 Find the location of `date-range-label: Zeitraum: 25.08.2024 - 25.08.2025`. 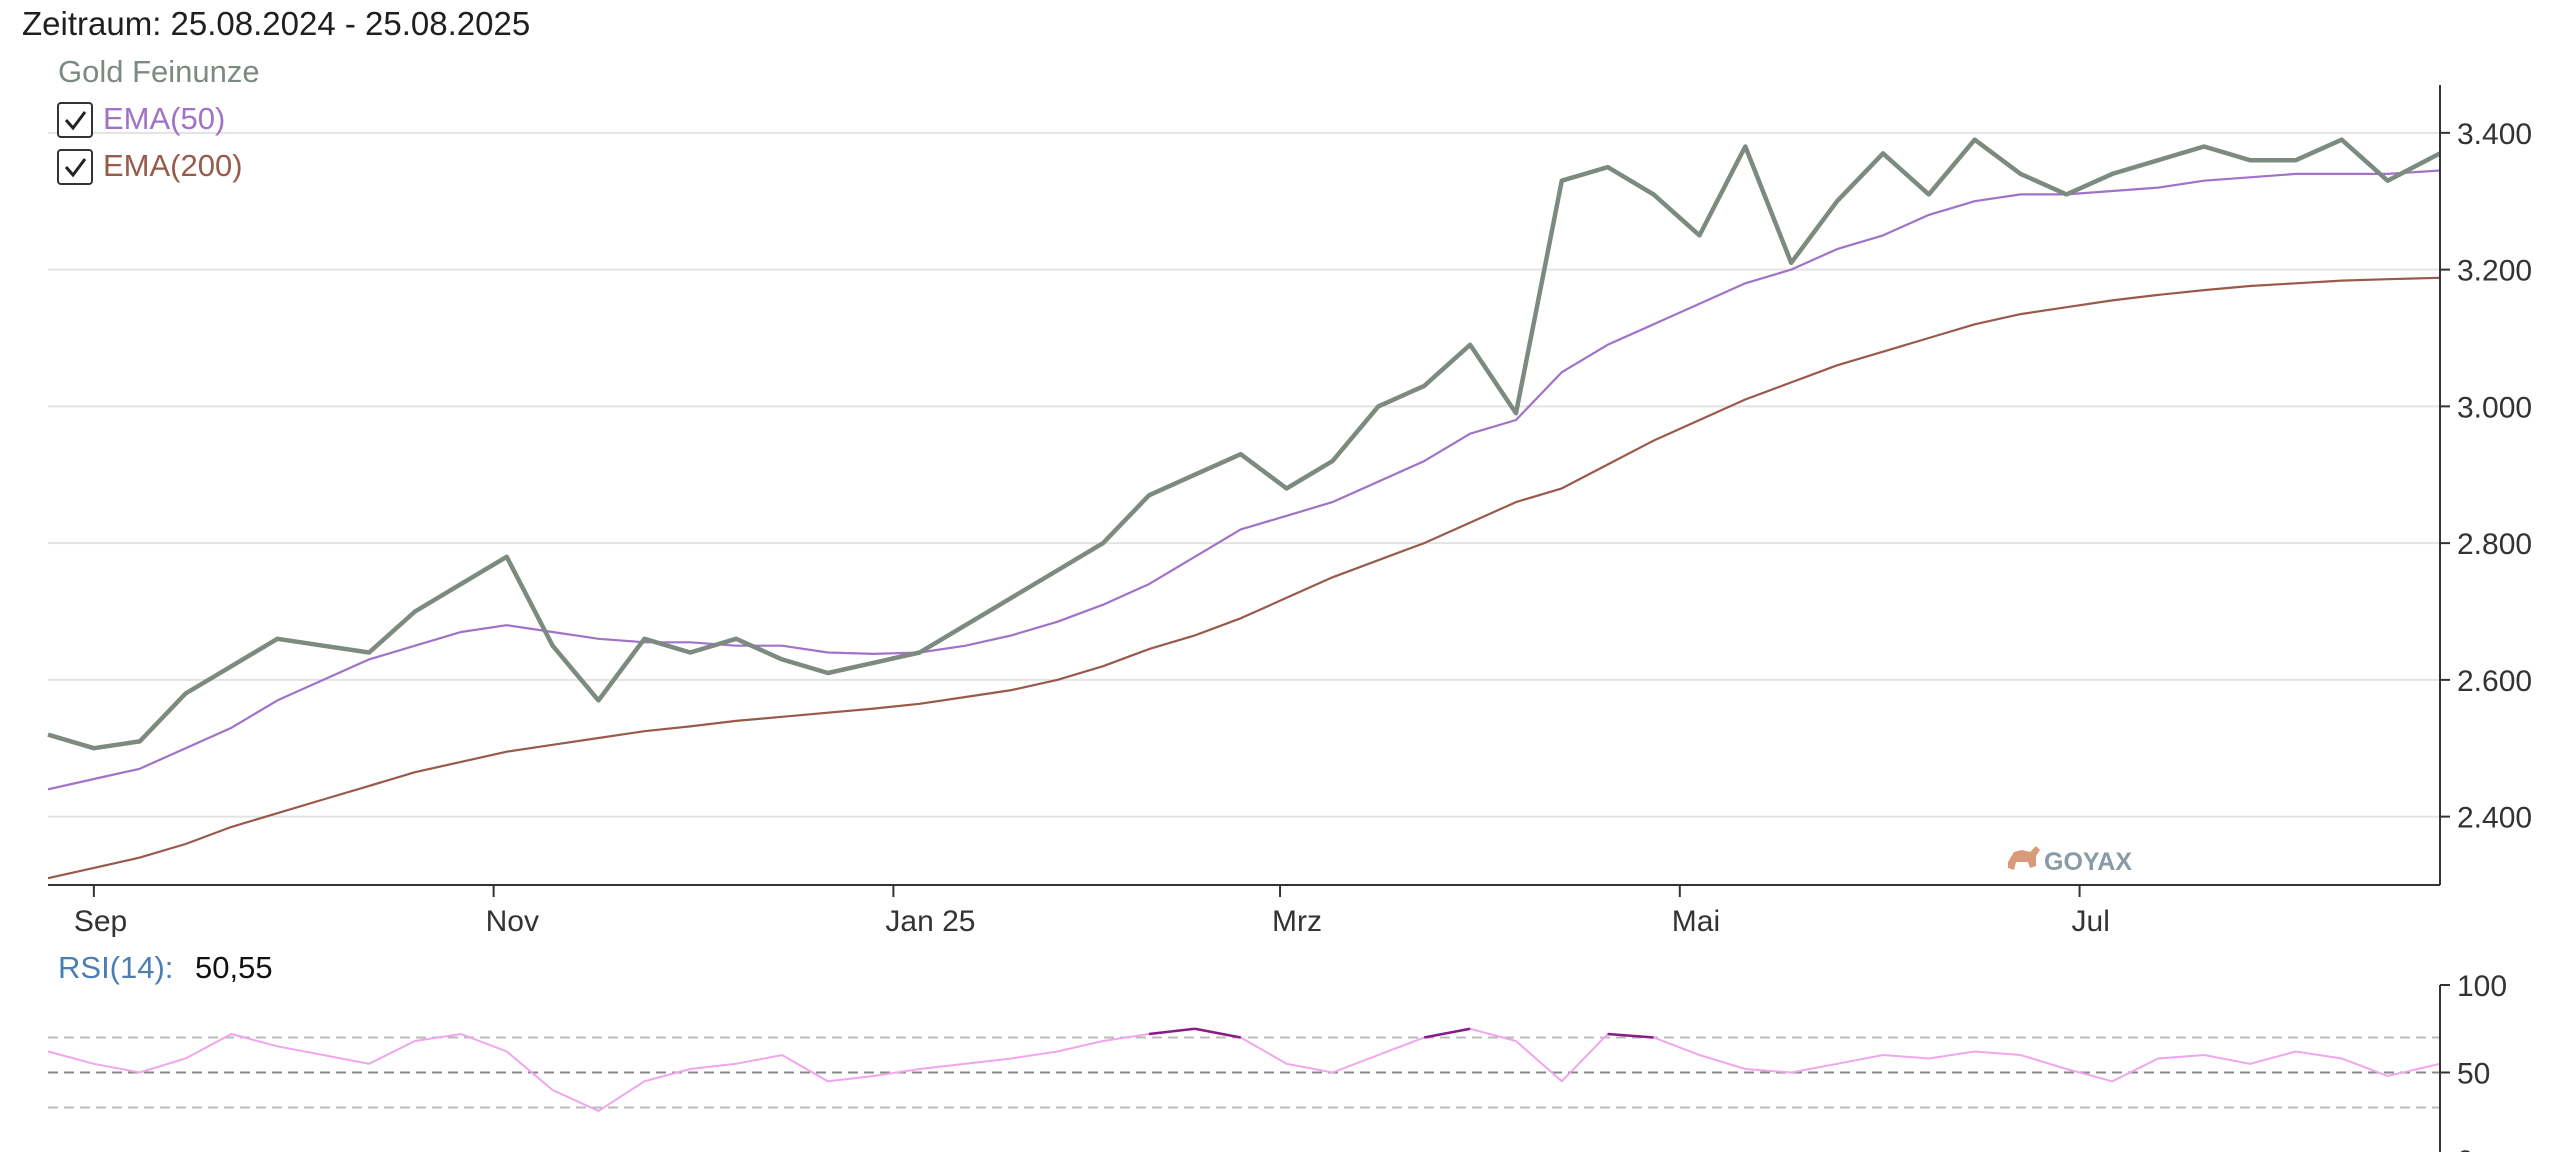

date-range-label: Zeitraum: 25.08.2024 - 25.08.2025 is located at coordinates (276, 23).